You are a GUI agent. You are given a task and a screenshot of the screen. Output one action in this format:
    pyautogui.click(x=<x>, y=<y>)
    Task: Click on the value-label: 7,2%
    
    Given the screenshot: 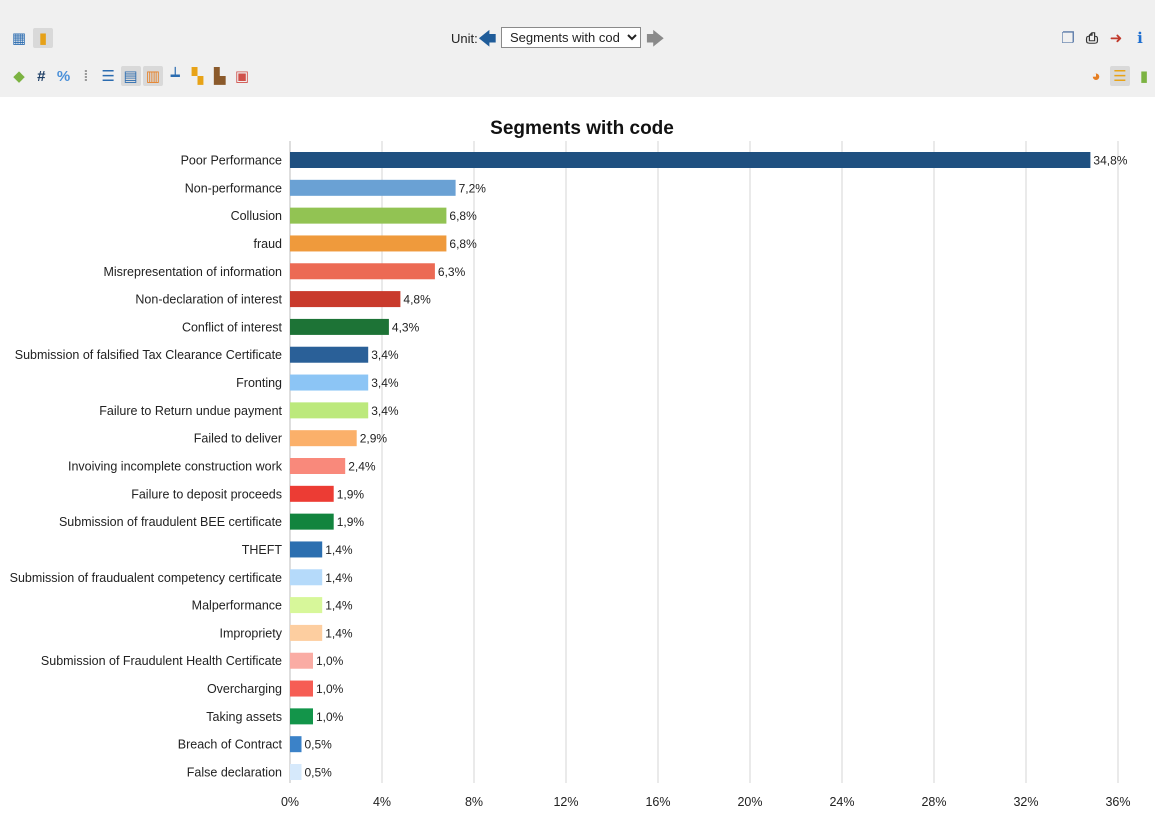 What is the action you would take?
    pyautogui.click(x=473, y=188)
    